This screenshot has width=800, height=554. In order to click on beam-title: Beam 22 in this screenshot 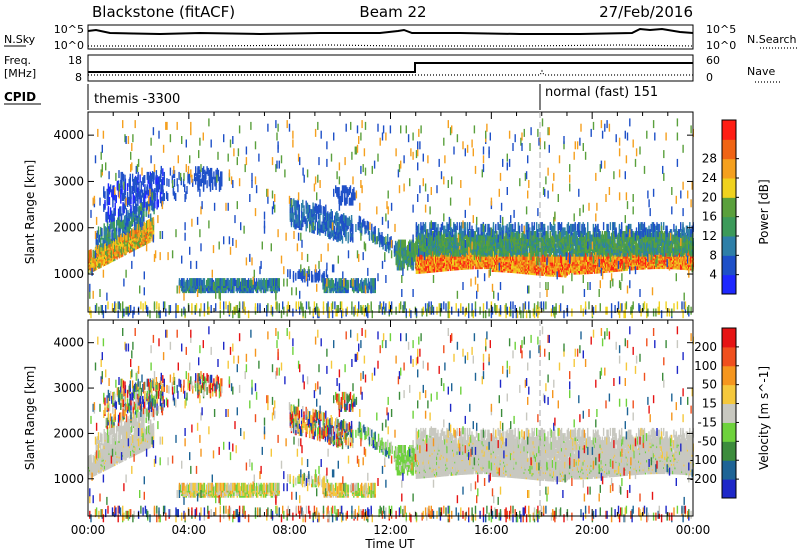, I will do `click(392, 12)`.